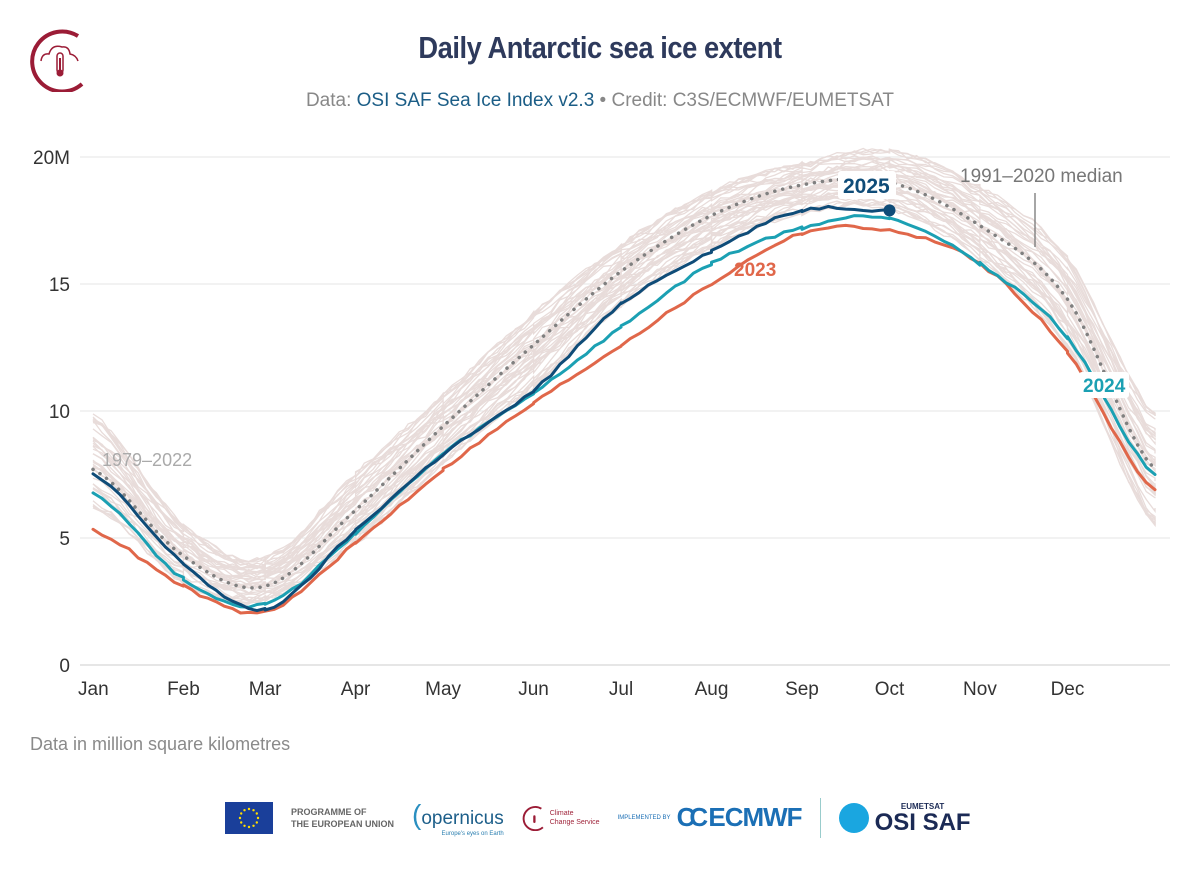 The width and height of the screenshot is (1200, 893). Describe the element at coordinates (356, 689) in the screenshot. I see `x-tick-label: Apr` at that location.